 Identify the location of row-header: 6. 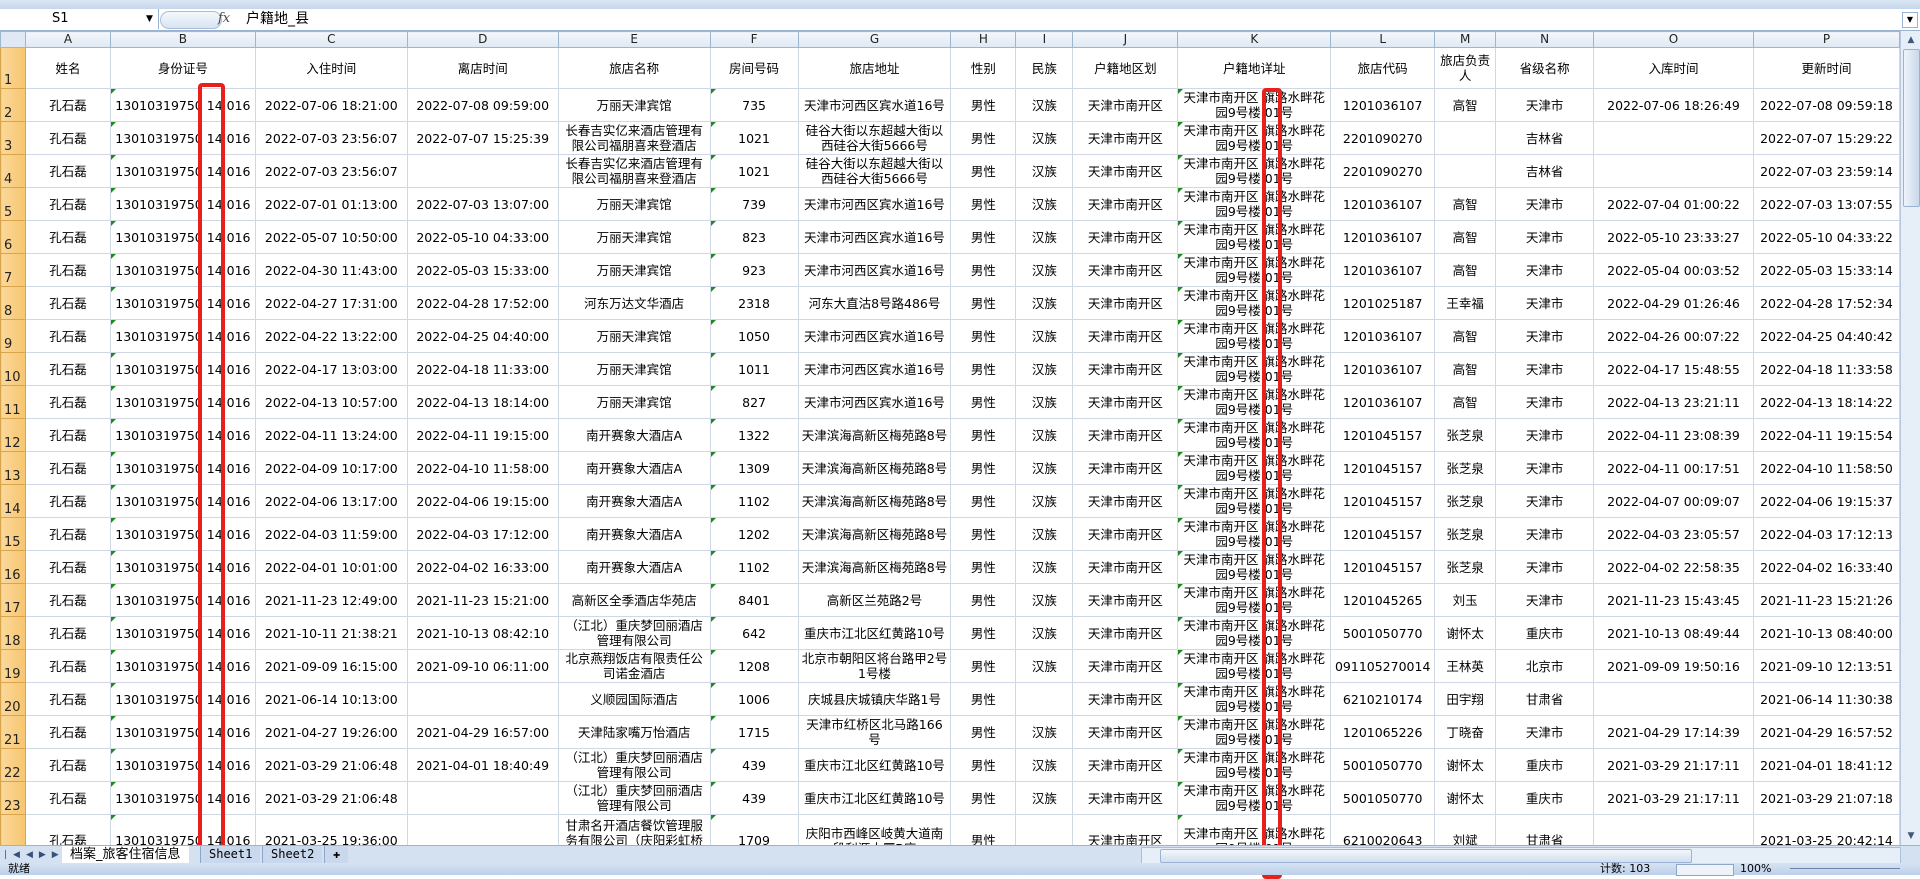
(13, 237).